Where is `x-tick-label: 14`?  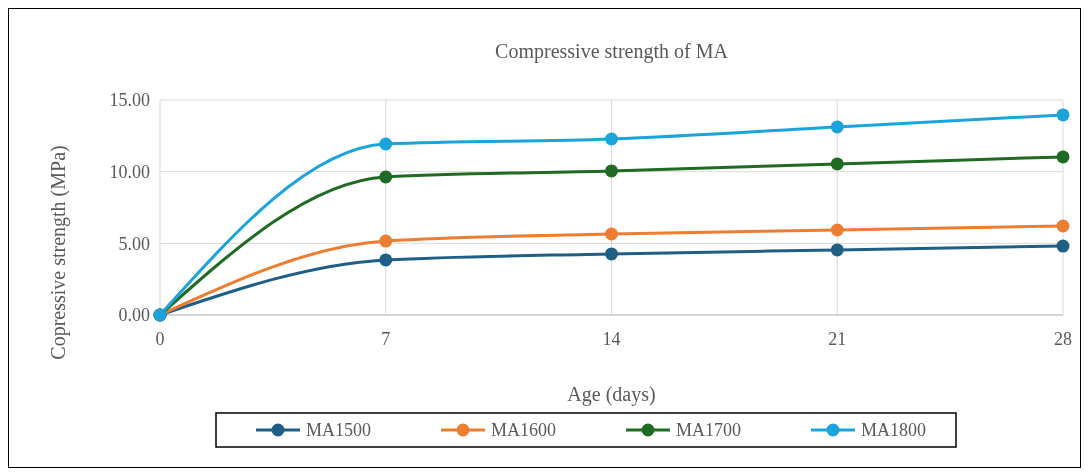
x-tick-label: 14 is located at coordinates (611, 339).